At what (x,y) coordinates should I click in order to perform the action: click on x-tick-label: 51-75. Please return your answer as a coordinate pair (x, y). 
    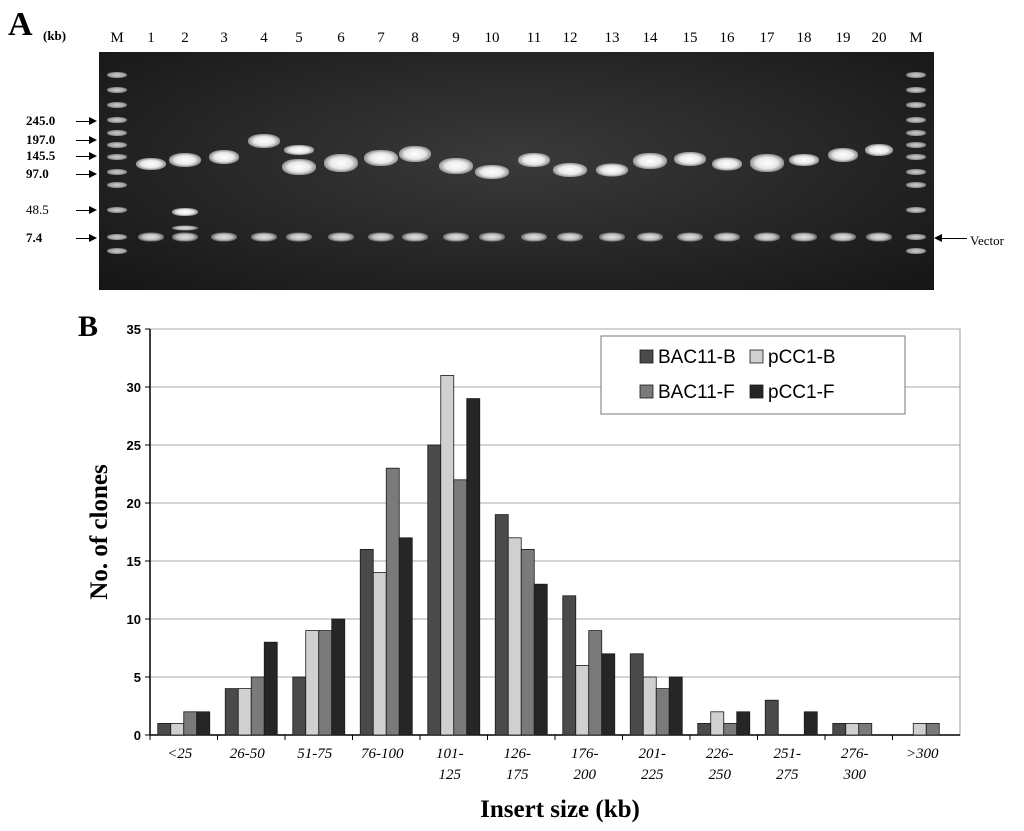
    Looking at the image, I should click on (314, 754).